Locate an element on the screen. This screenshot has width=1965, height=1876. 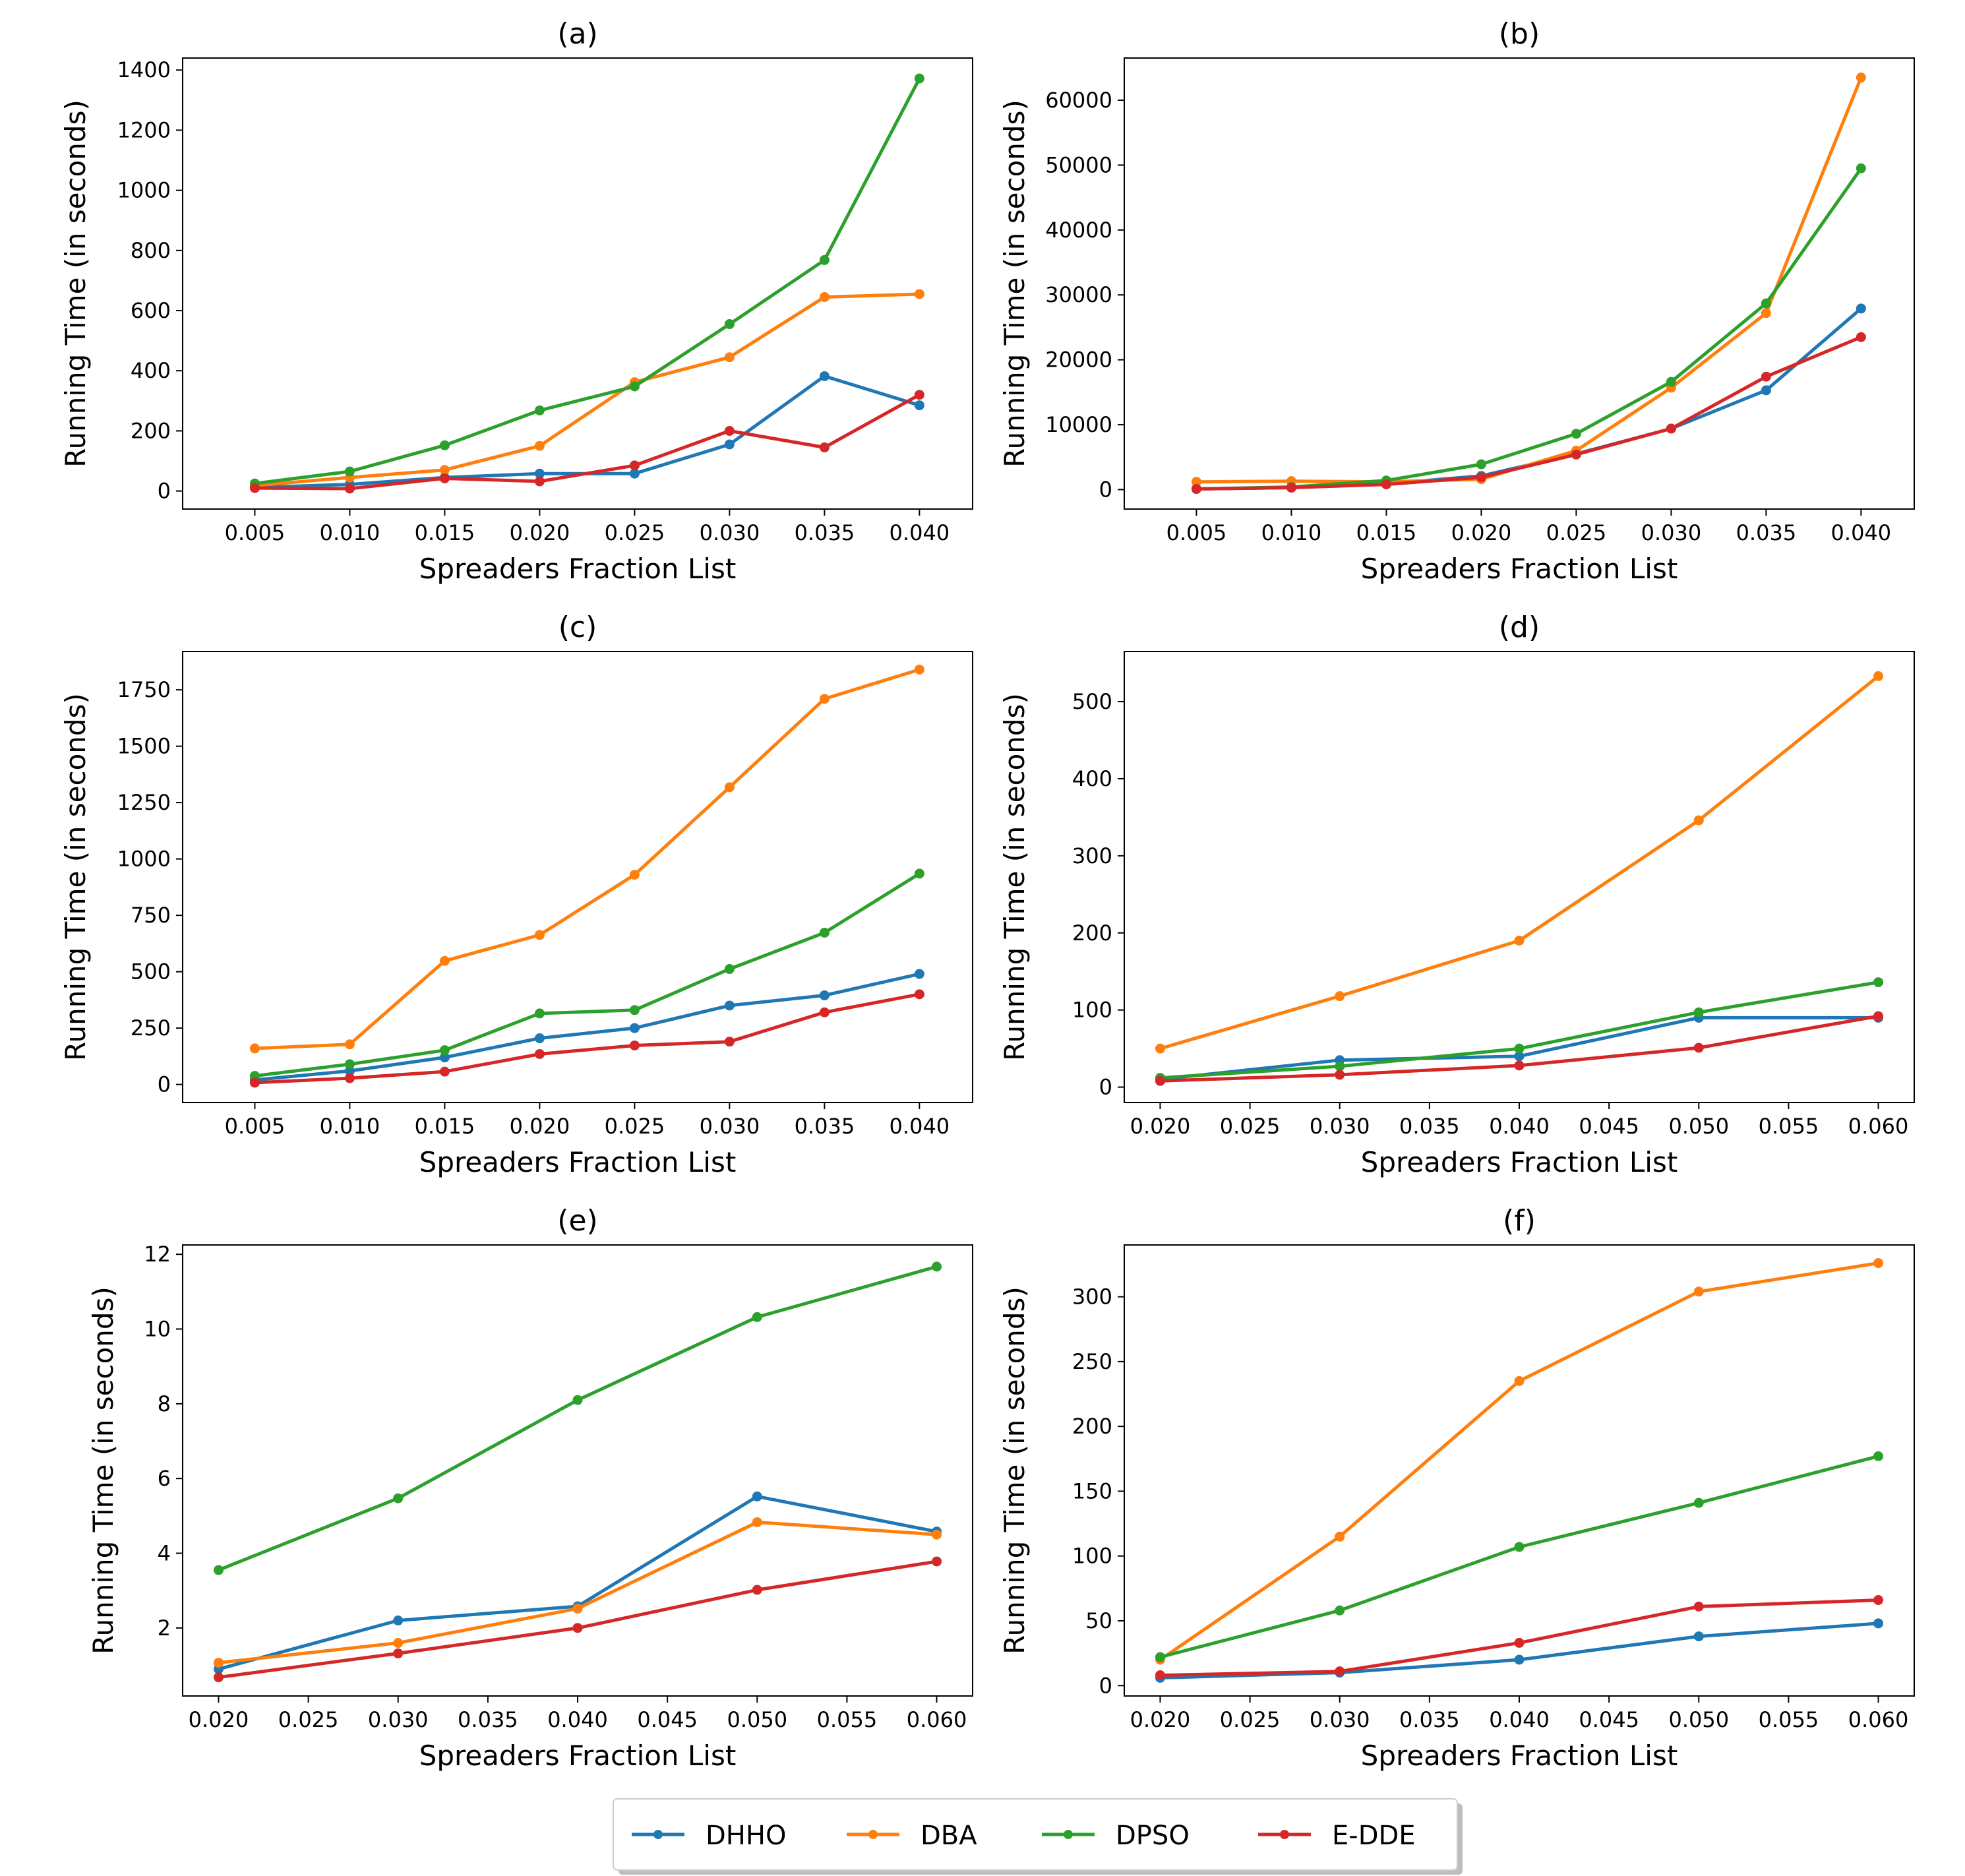
chart-title-e: (e) is located at coordinates (577, 1221).